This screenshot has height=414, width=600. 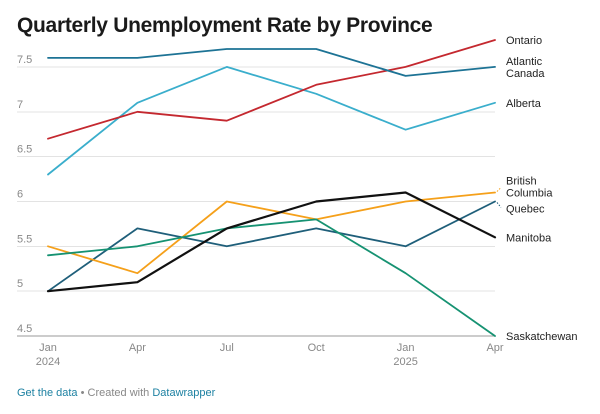 I want to click on y-tick-label: 7, so click(x=20, y=105).